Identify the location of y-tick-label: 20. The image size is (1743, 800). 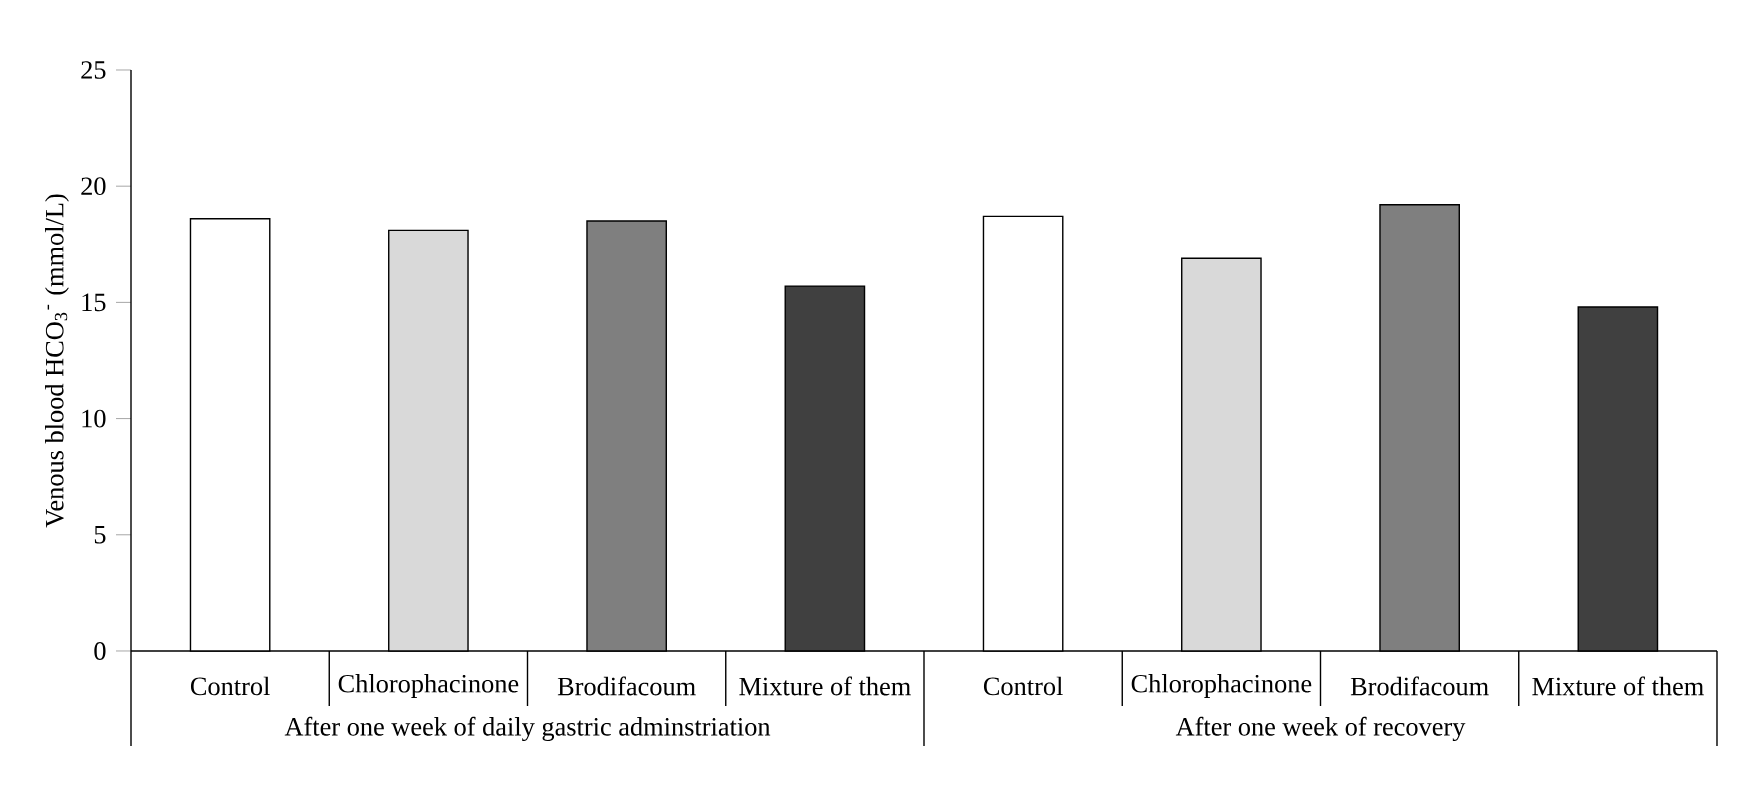
(93, 186).